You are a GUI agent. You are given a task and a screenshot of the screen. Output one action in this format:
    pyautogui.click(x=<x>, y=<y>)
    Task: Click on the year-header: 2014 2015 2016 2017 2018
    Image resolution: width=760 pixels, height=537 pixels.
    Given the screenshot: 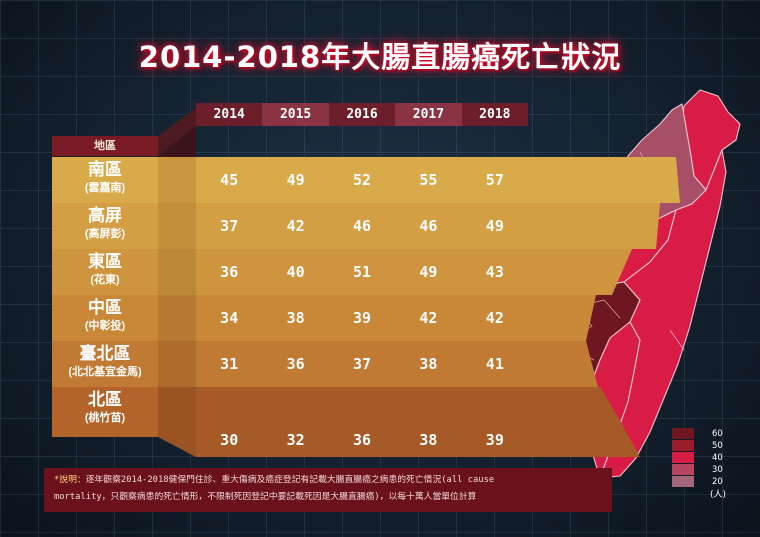 What is the action you would take?
    pyautogui.click(x=362, y=114)
    